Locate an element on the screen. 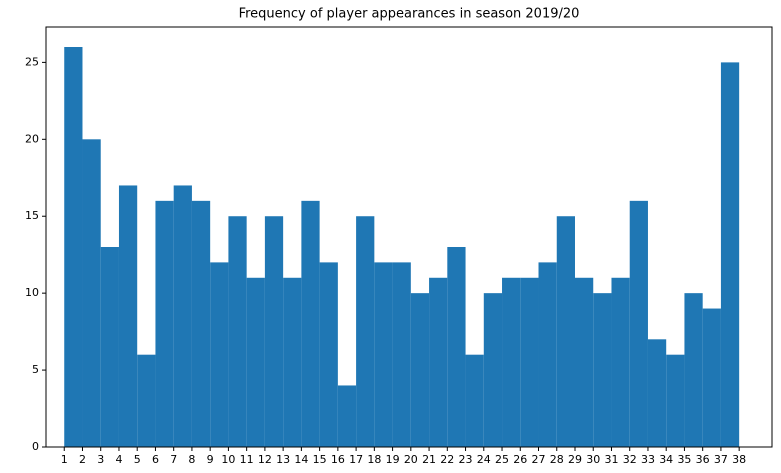 Image resolution: width=781 pixels, height=473 pixels. x-tick-label: 2 is located at coordinates (82, 459).